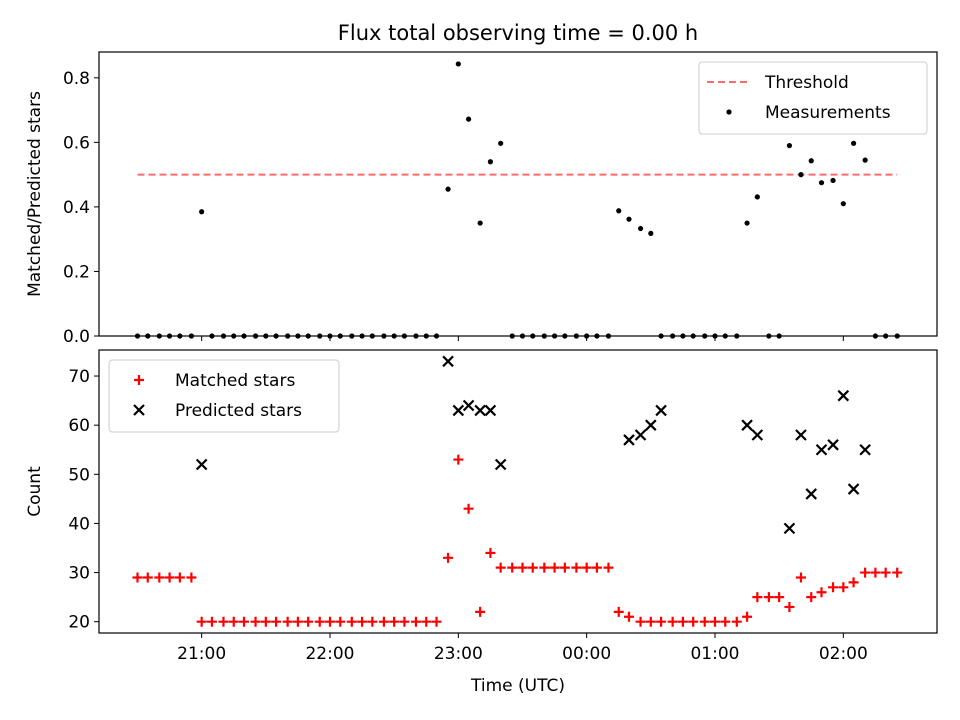 This screenshot has height=720, width=960. Describe the element at coordinates (79, 524) in the screenshot. I see `y-tick-label: 40` at that location.